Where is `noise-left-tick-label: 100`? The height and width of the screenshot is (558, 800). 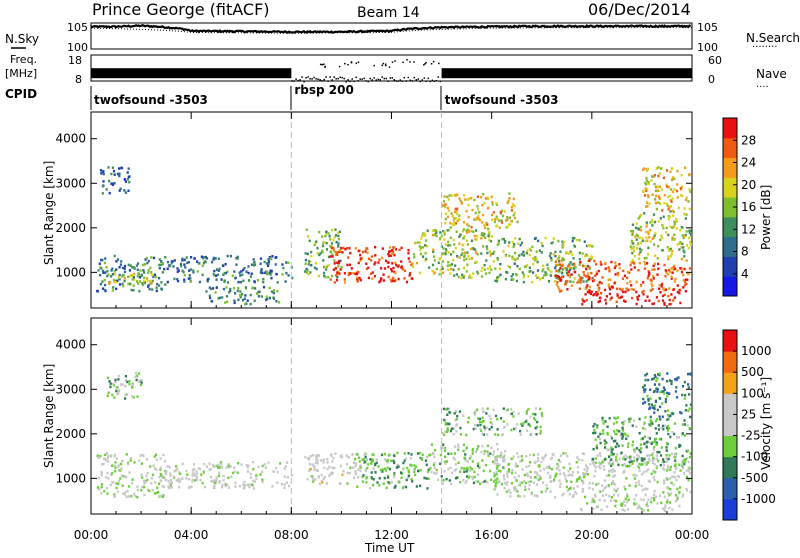
noise-left-tick-label: 100 is located at coordinates (77, 47).